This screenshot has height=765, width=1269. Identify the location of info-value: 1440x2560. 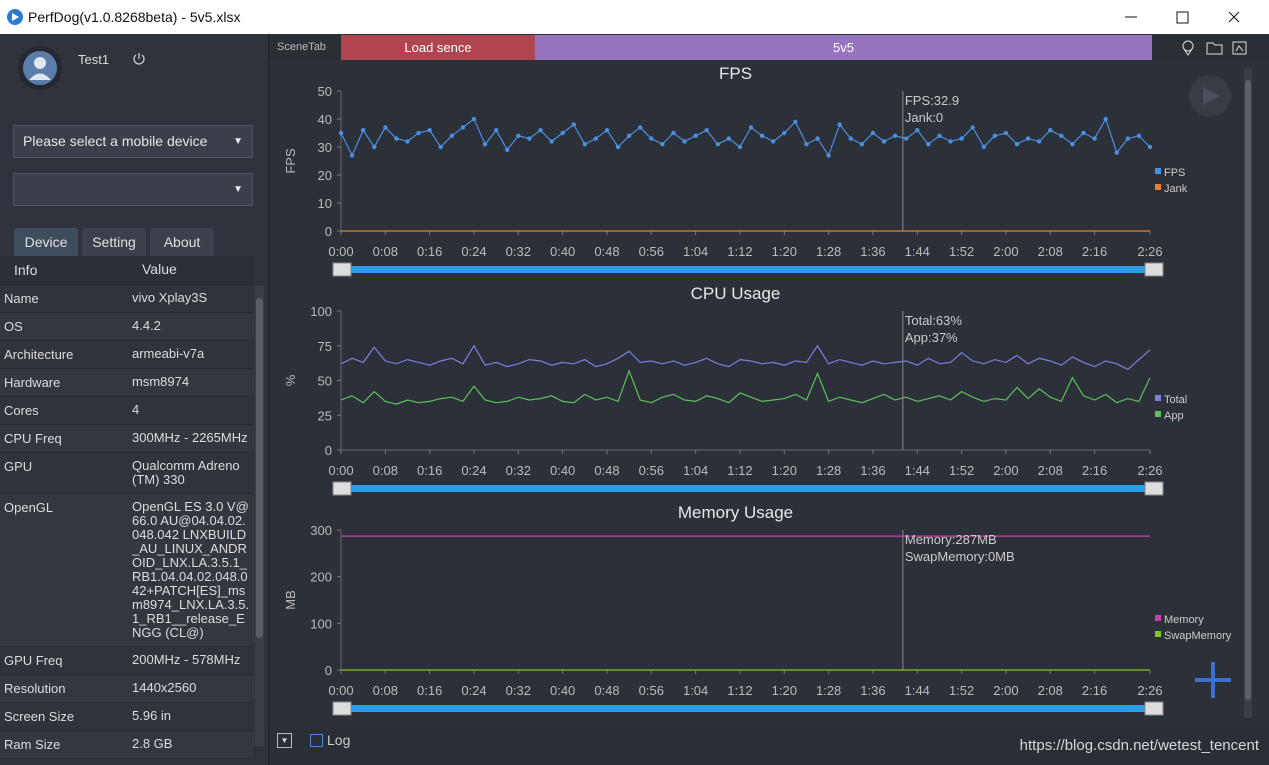
(164, 687).